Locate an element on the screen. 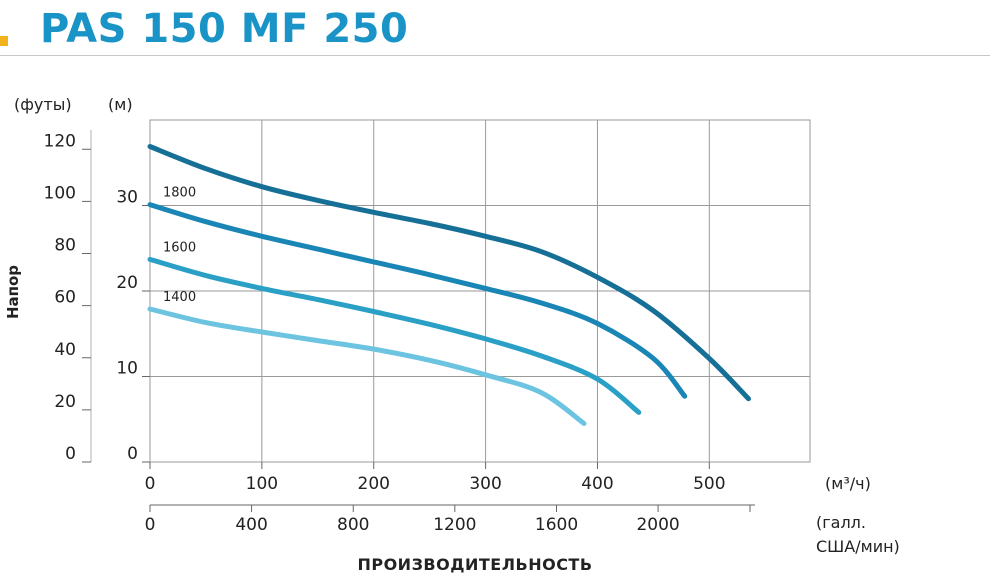 This screenshot has height=588, width=1000. header-accent-mark is located at coordinates (4, 41).